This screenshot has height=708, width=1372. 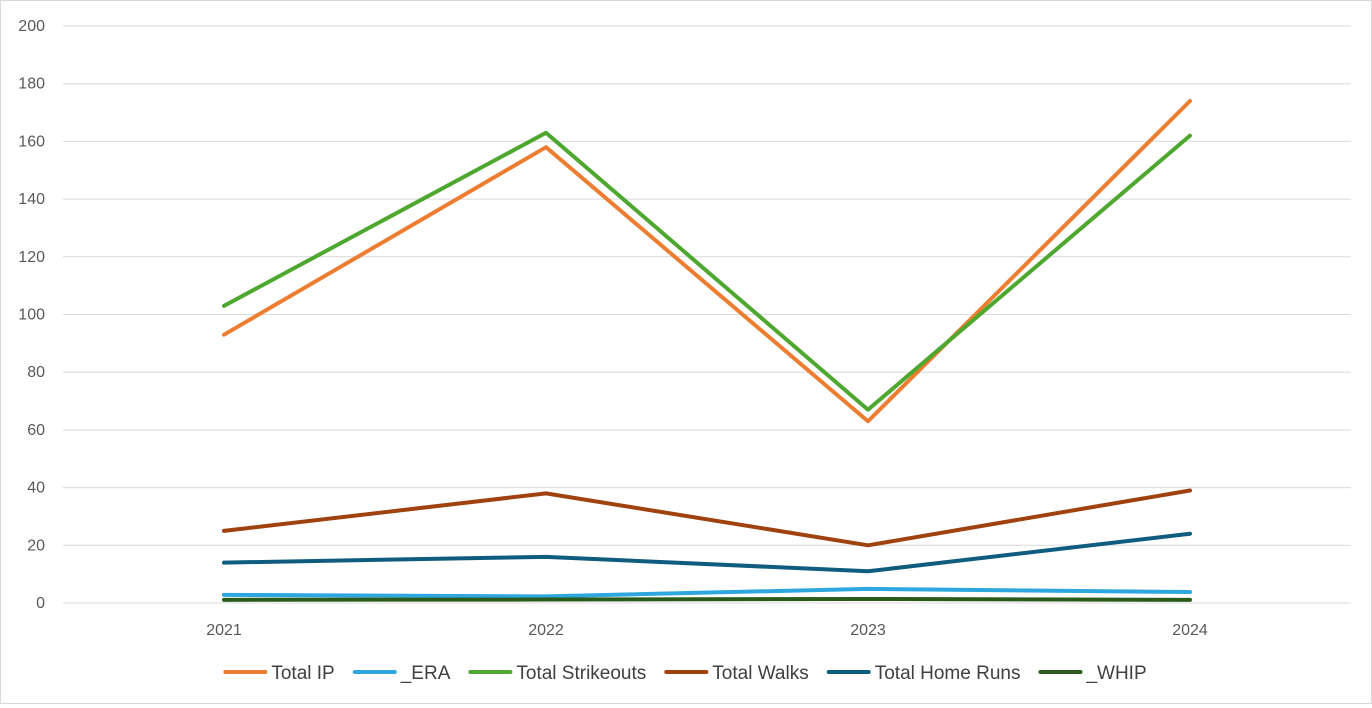 I want to click on legend-label: _ERA, so click(x=425, y=673).